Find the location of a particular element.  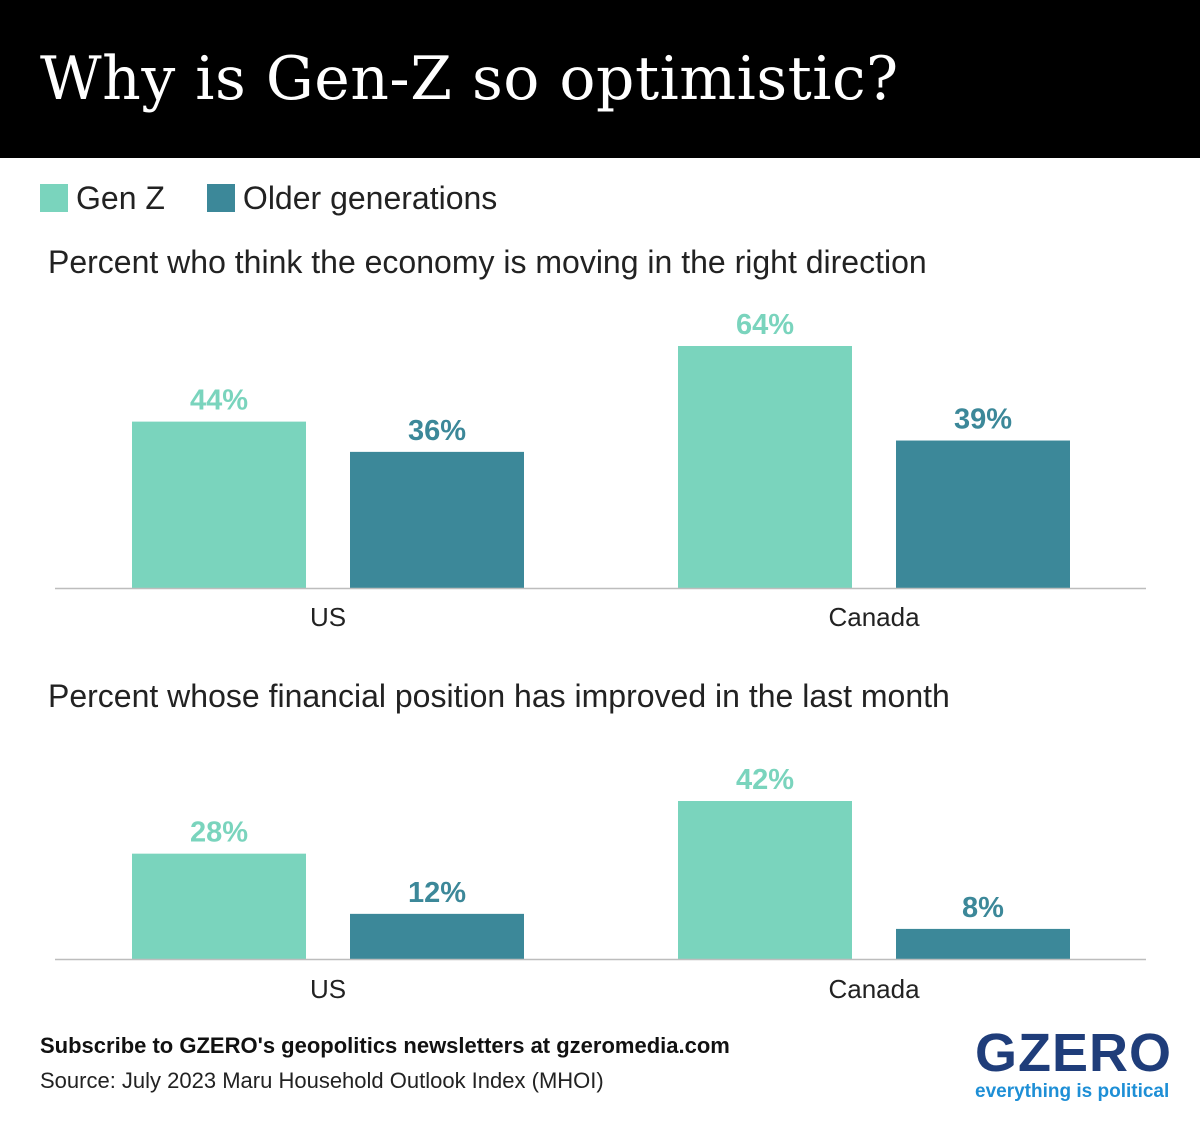

legend-label-older-generations: Older generations is located at coordinates (370, 197).